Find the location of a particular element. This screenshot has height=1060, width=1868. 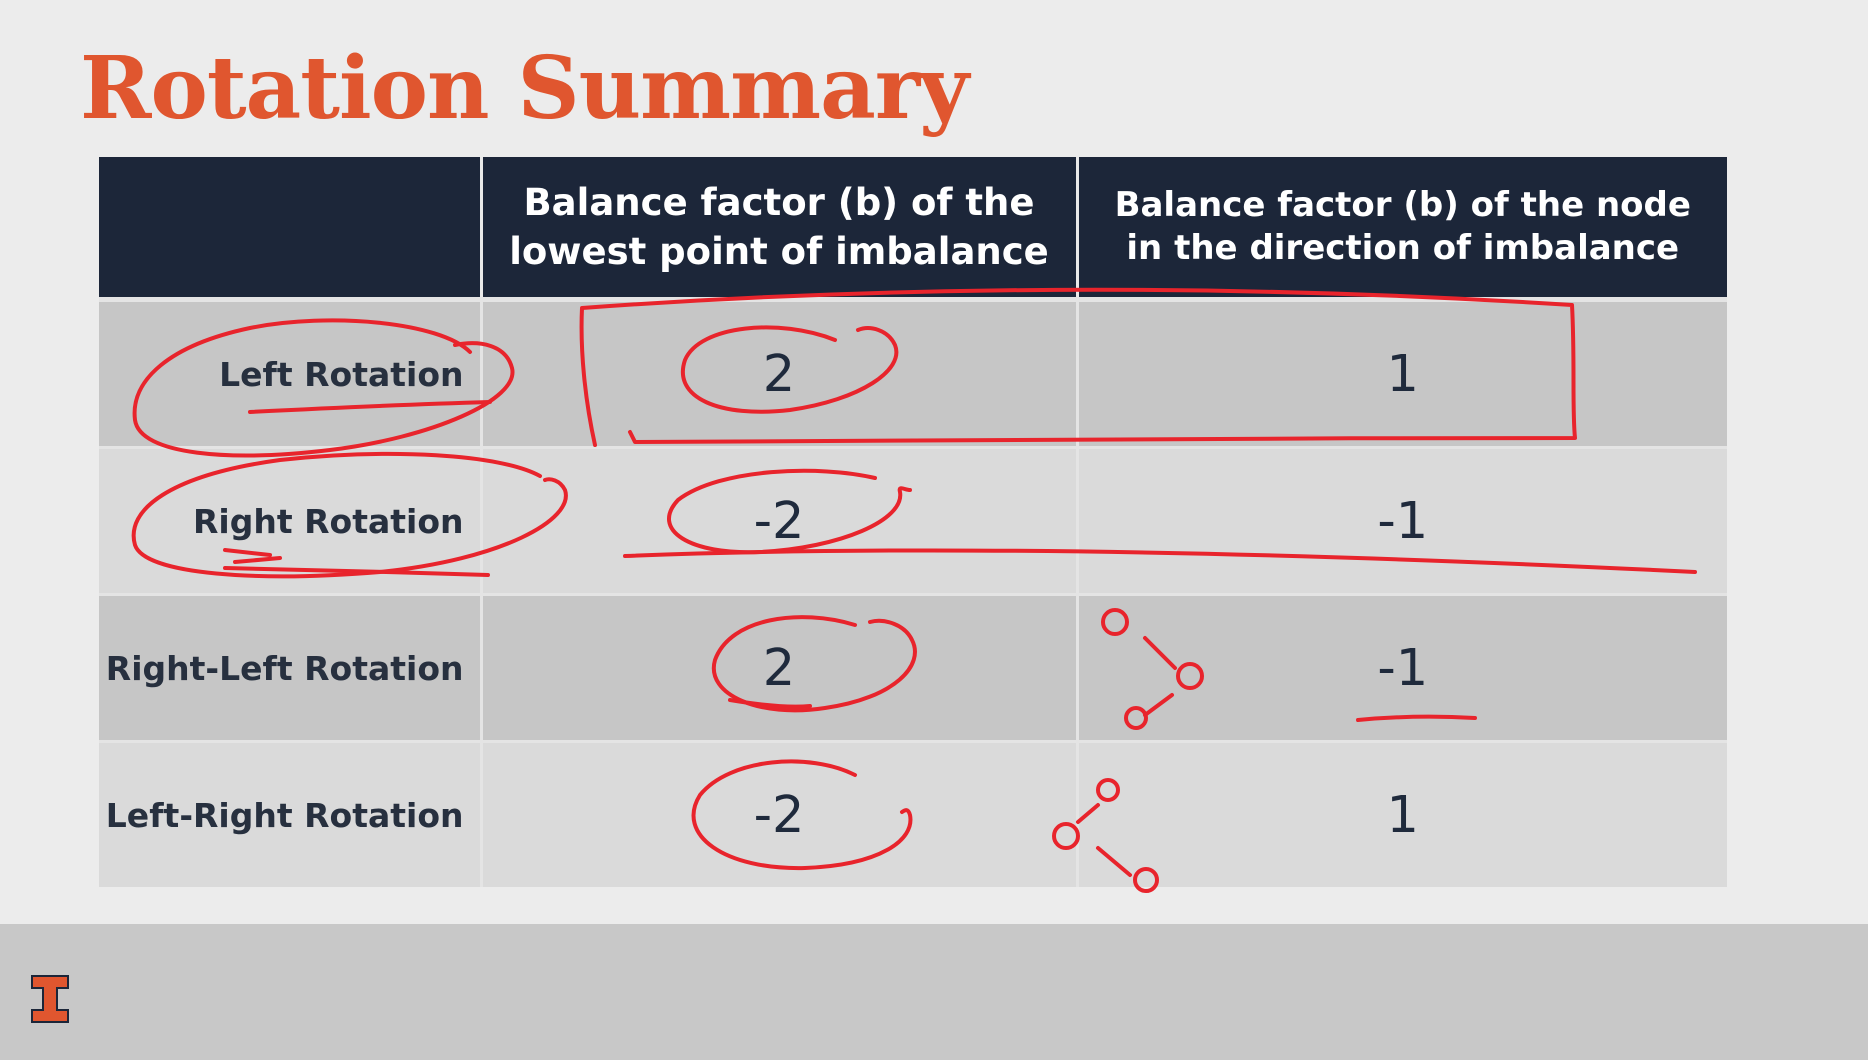

rotation-label: Left Rotation is located at coordinates (291, 372).